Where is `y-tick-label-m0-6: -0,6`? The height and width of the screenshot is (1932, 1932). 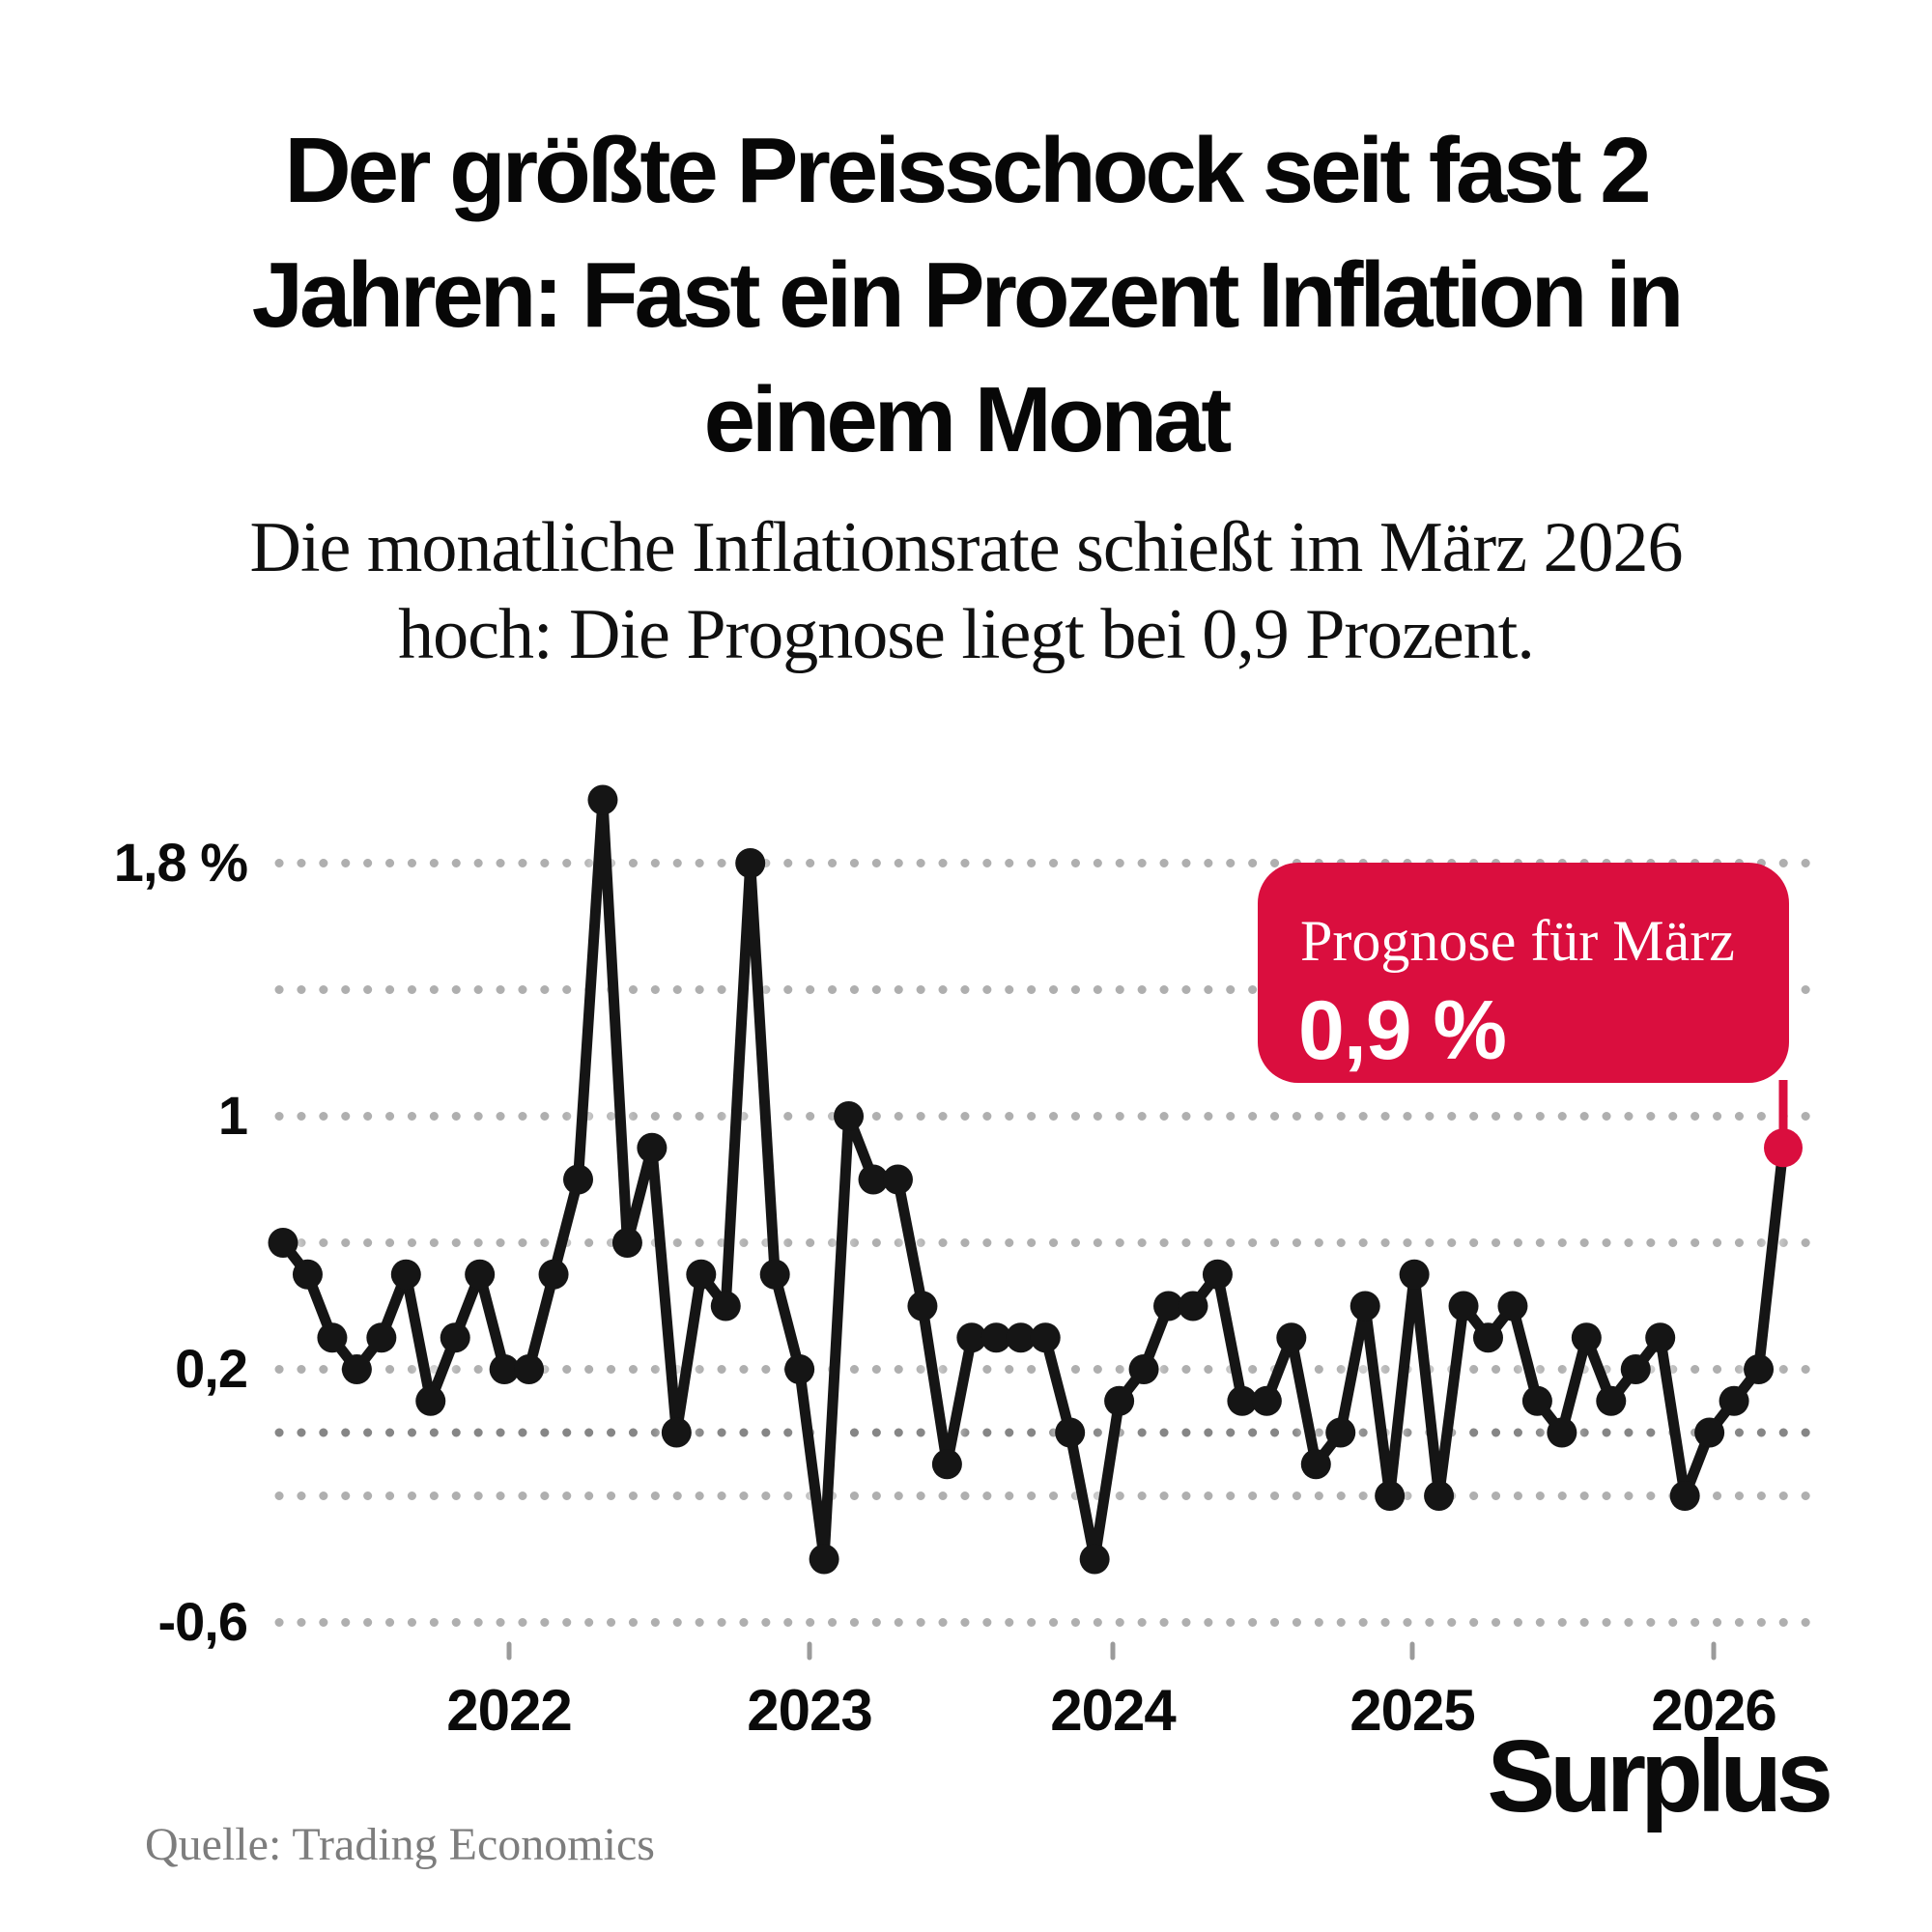 y-tick-label-m0-6: -0,6 is located at coordinates (203, 1621).